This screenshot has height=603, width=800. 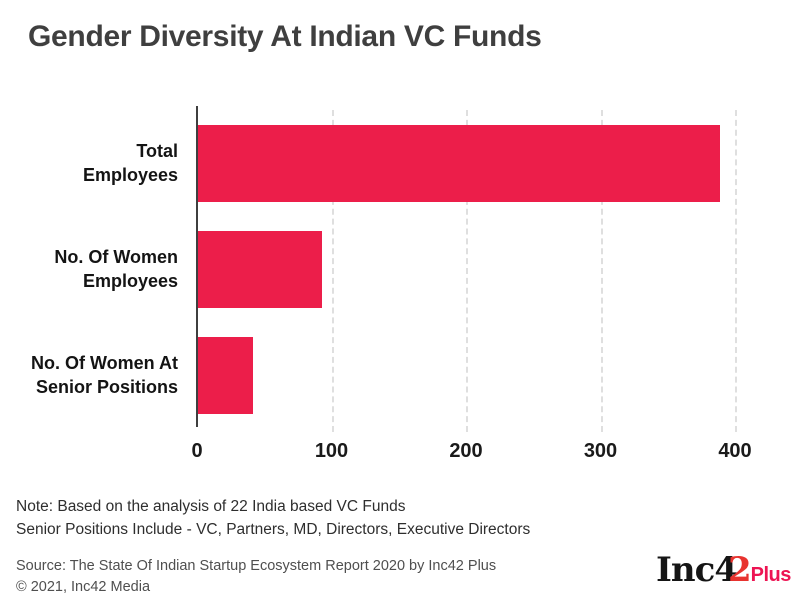 I want to click on copyright-line: © 2021, Inc42 Media, so click(x=83, y=587).